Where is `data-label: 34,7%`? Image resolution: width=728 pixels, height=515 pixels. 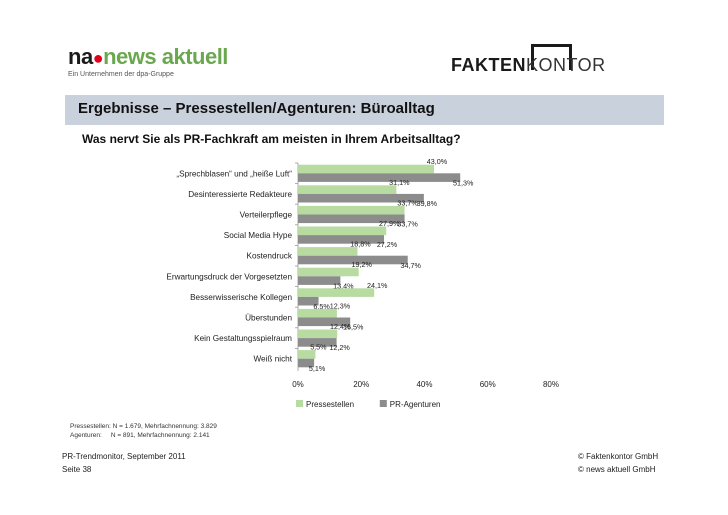
data-label: 34,7% is located at coordinates (411, 265).